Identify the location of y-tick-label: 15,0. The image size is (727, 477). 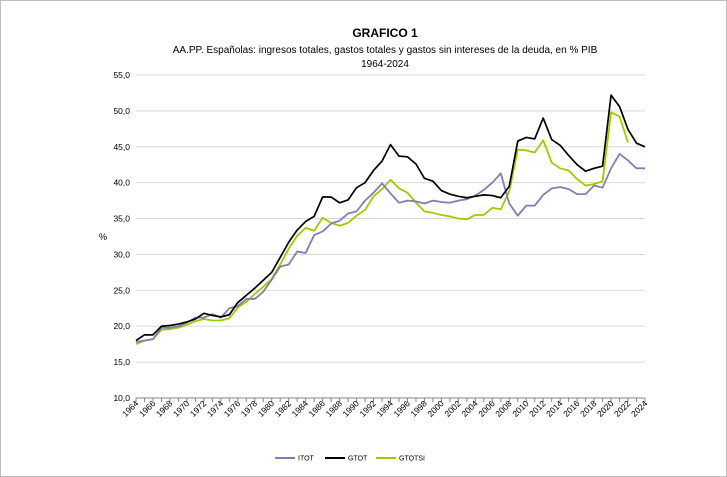
(121, 362).